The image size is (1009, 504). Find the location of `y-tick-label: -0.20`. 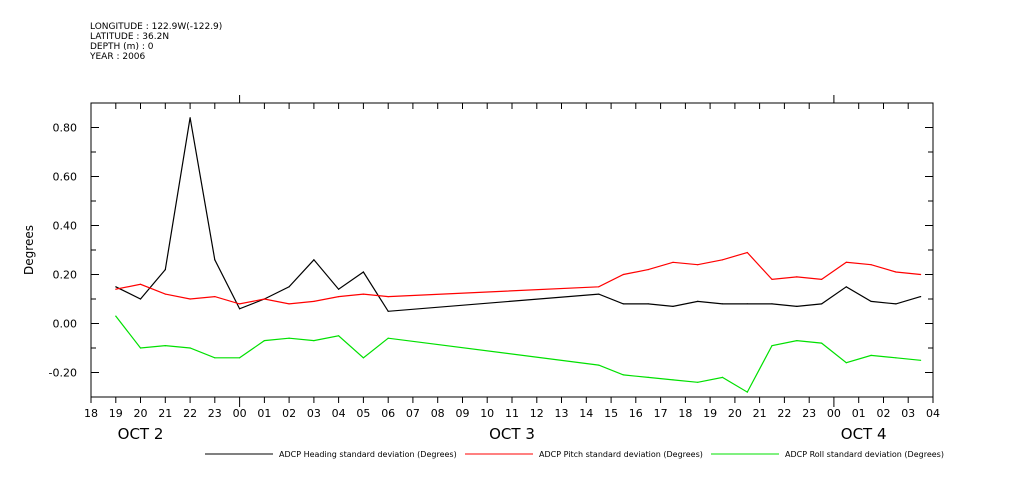

y-tick-label: -0.20 is located at coordinates (63, 373).